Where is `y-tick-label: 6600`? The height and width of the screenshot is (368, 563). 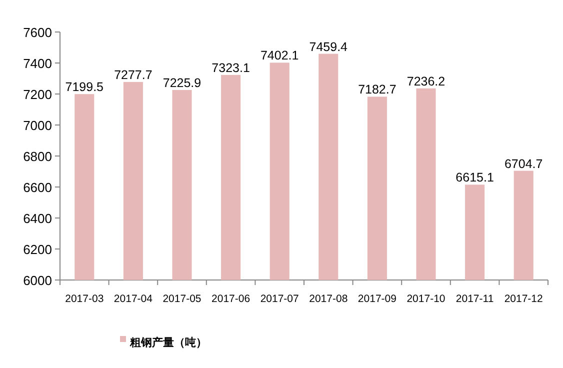 y-tick-label: 6600 is located at coordinates (37, 187).